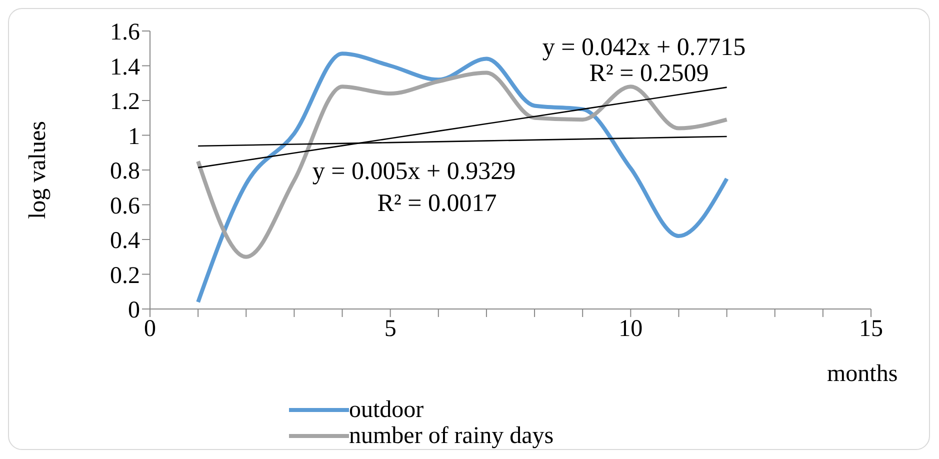 The width and height of the screenshot is (939, 459). I want to click on y-tick-label: 0.6, so click(125, 206).